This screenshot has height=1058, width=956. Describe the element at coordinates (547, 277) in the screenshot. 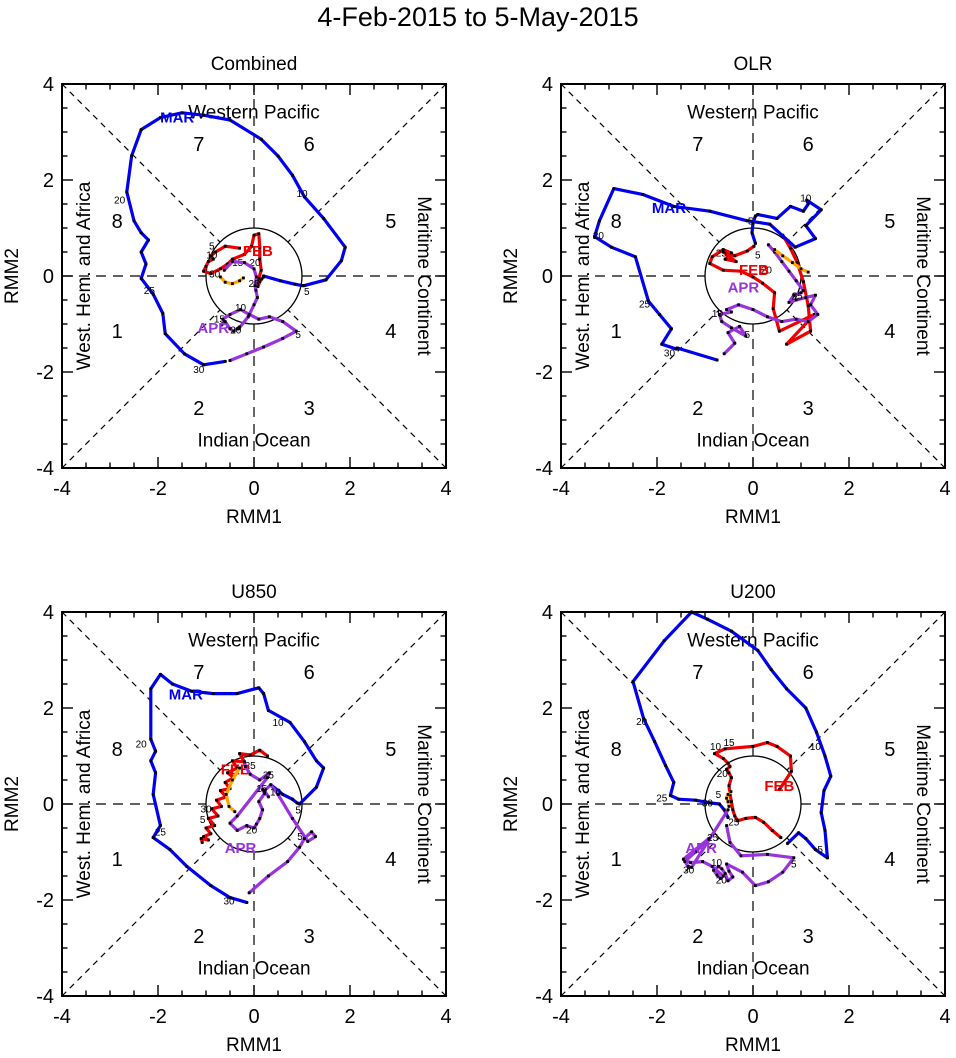

I see `y-tick-label: 0` at that location.